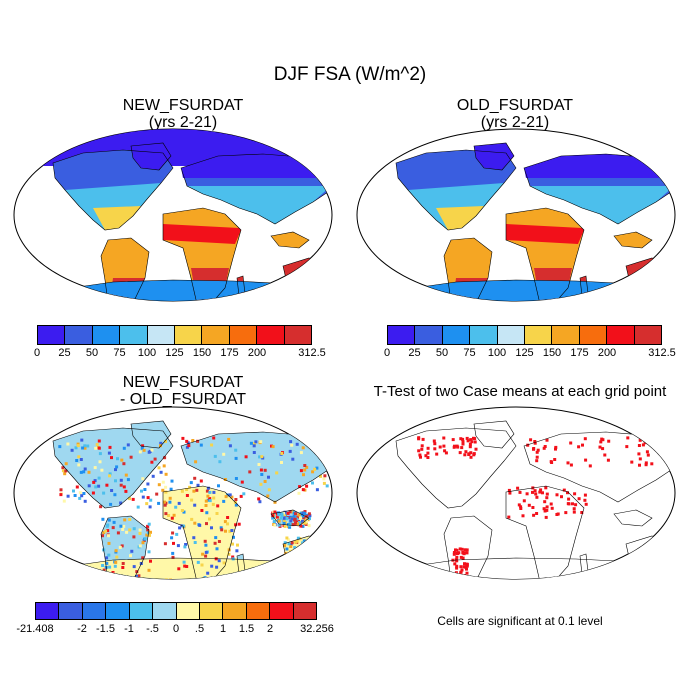 Image resolution: width=700 pixels, height=700 pixels. Describe the element at coordinates (516, 215) in the screenshot. I see `map-old-fsurdat` at that location.